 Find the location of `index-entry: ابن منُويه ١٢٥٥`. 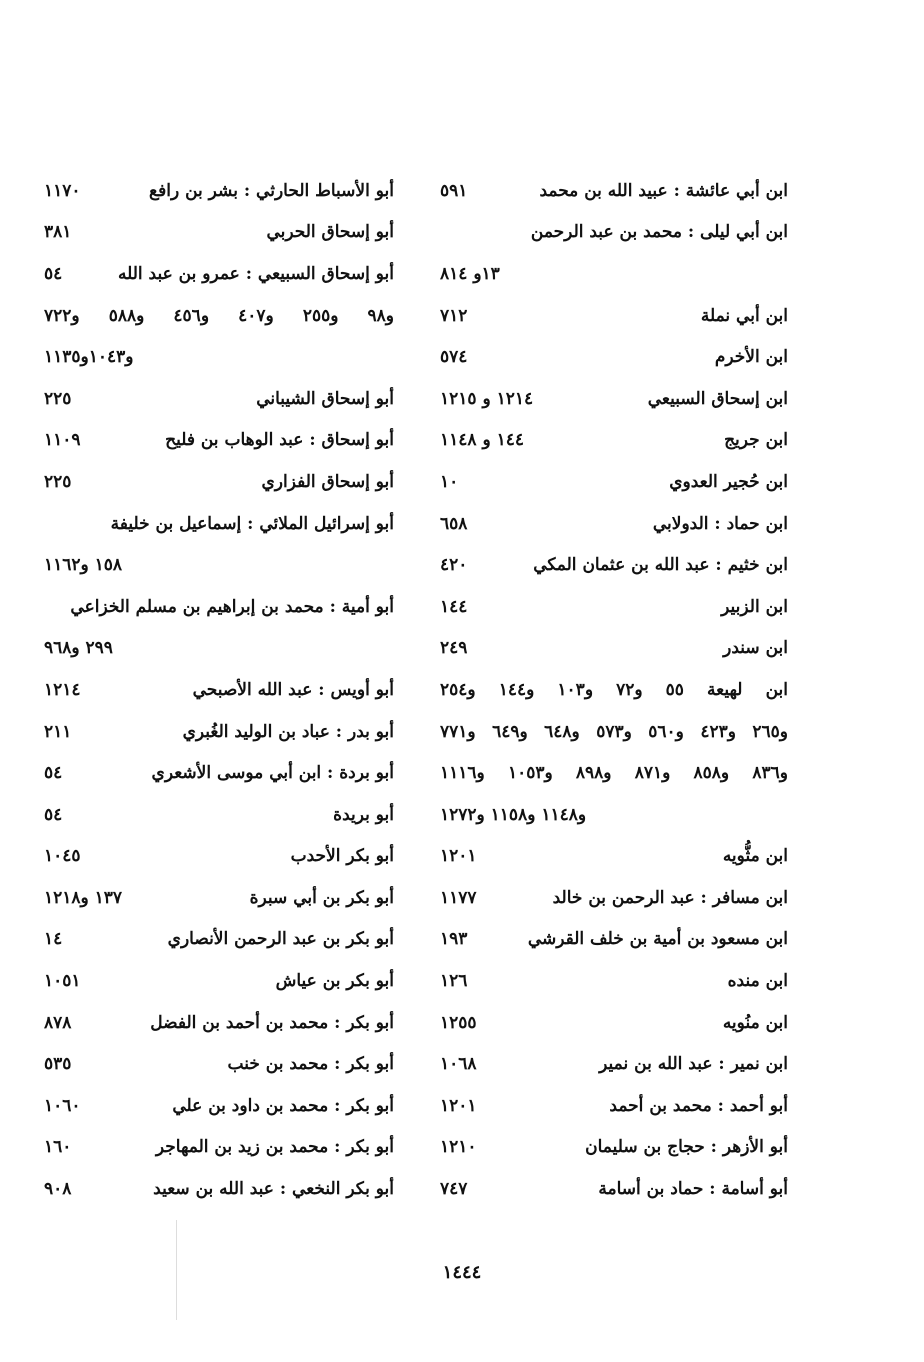

index-entry: ابن منُويه ١٢٥٥ is located at coordinates (614, 1023).